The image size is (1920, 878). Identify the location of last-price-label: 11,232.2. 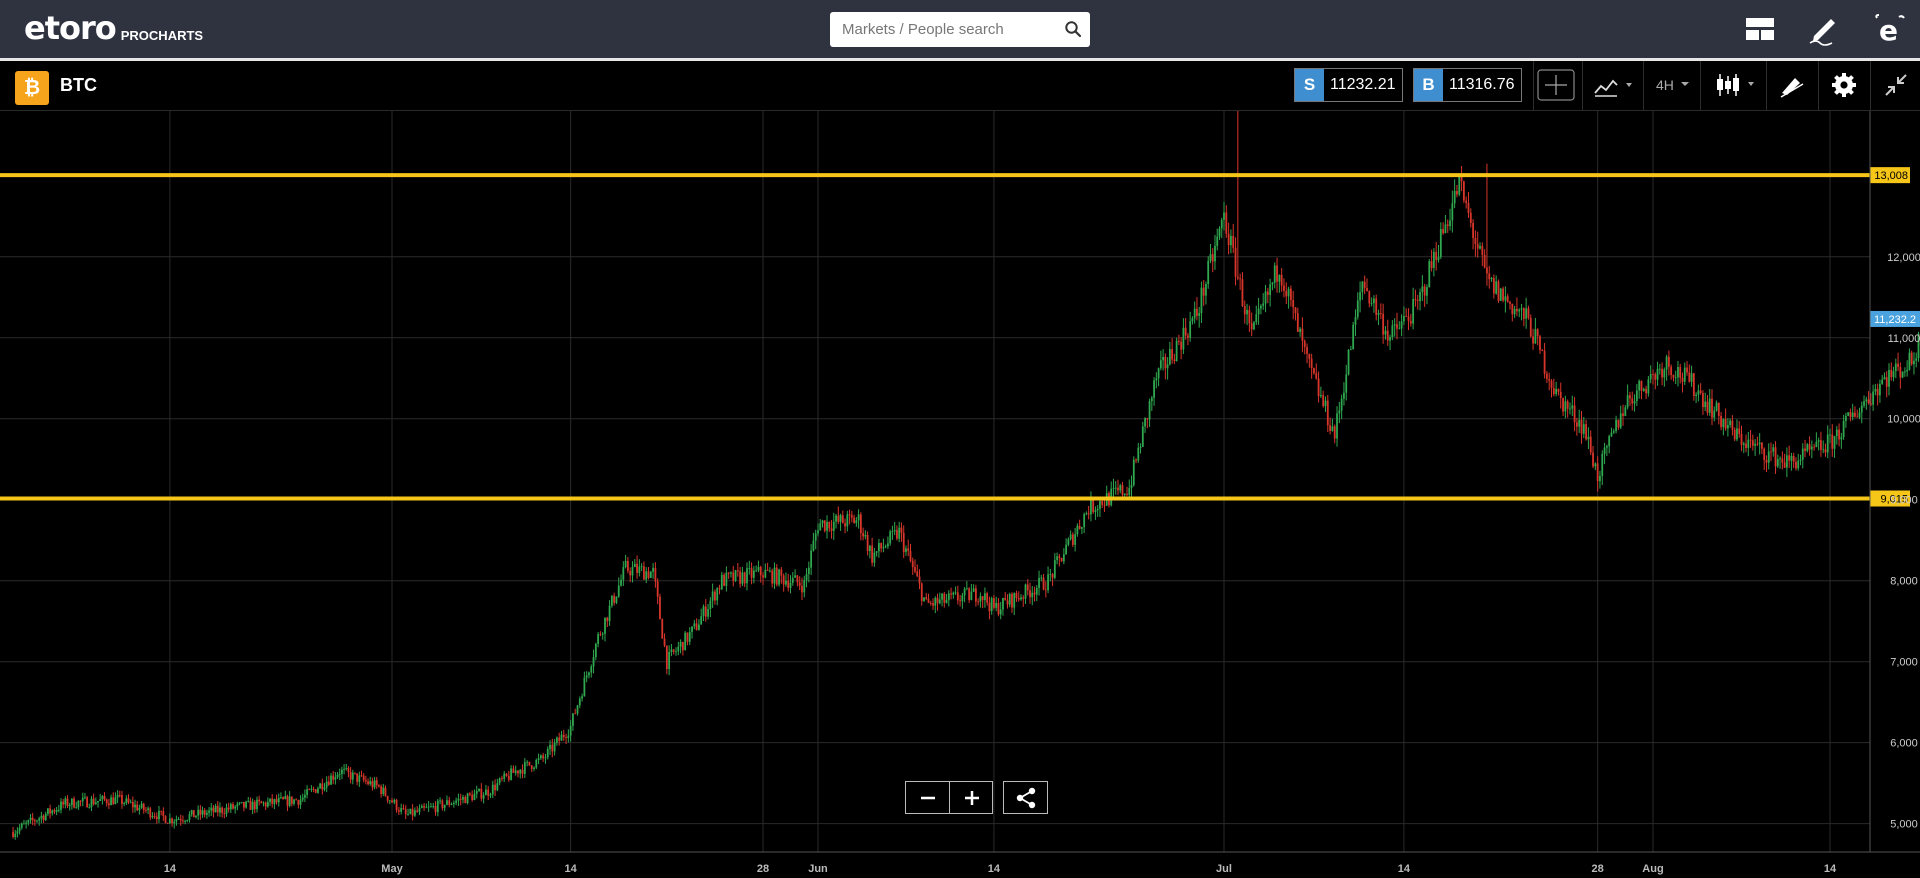
(1895, 320).